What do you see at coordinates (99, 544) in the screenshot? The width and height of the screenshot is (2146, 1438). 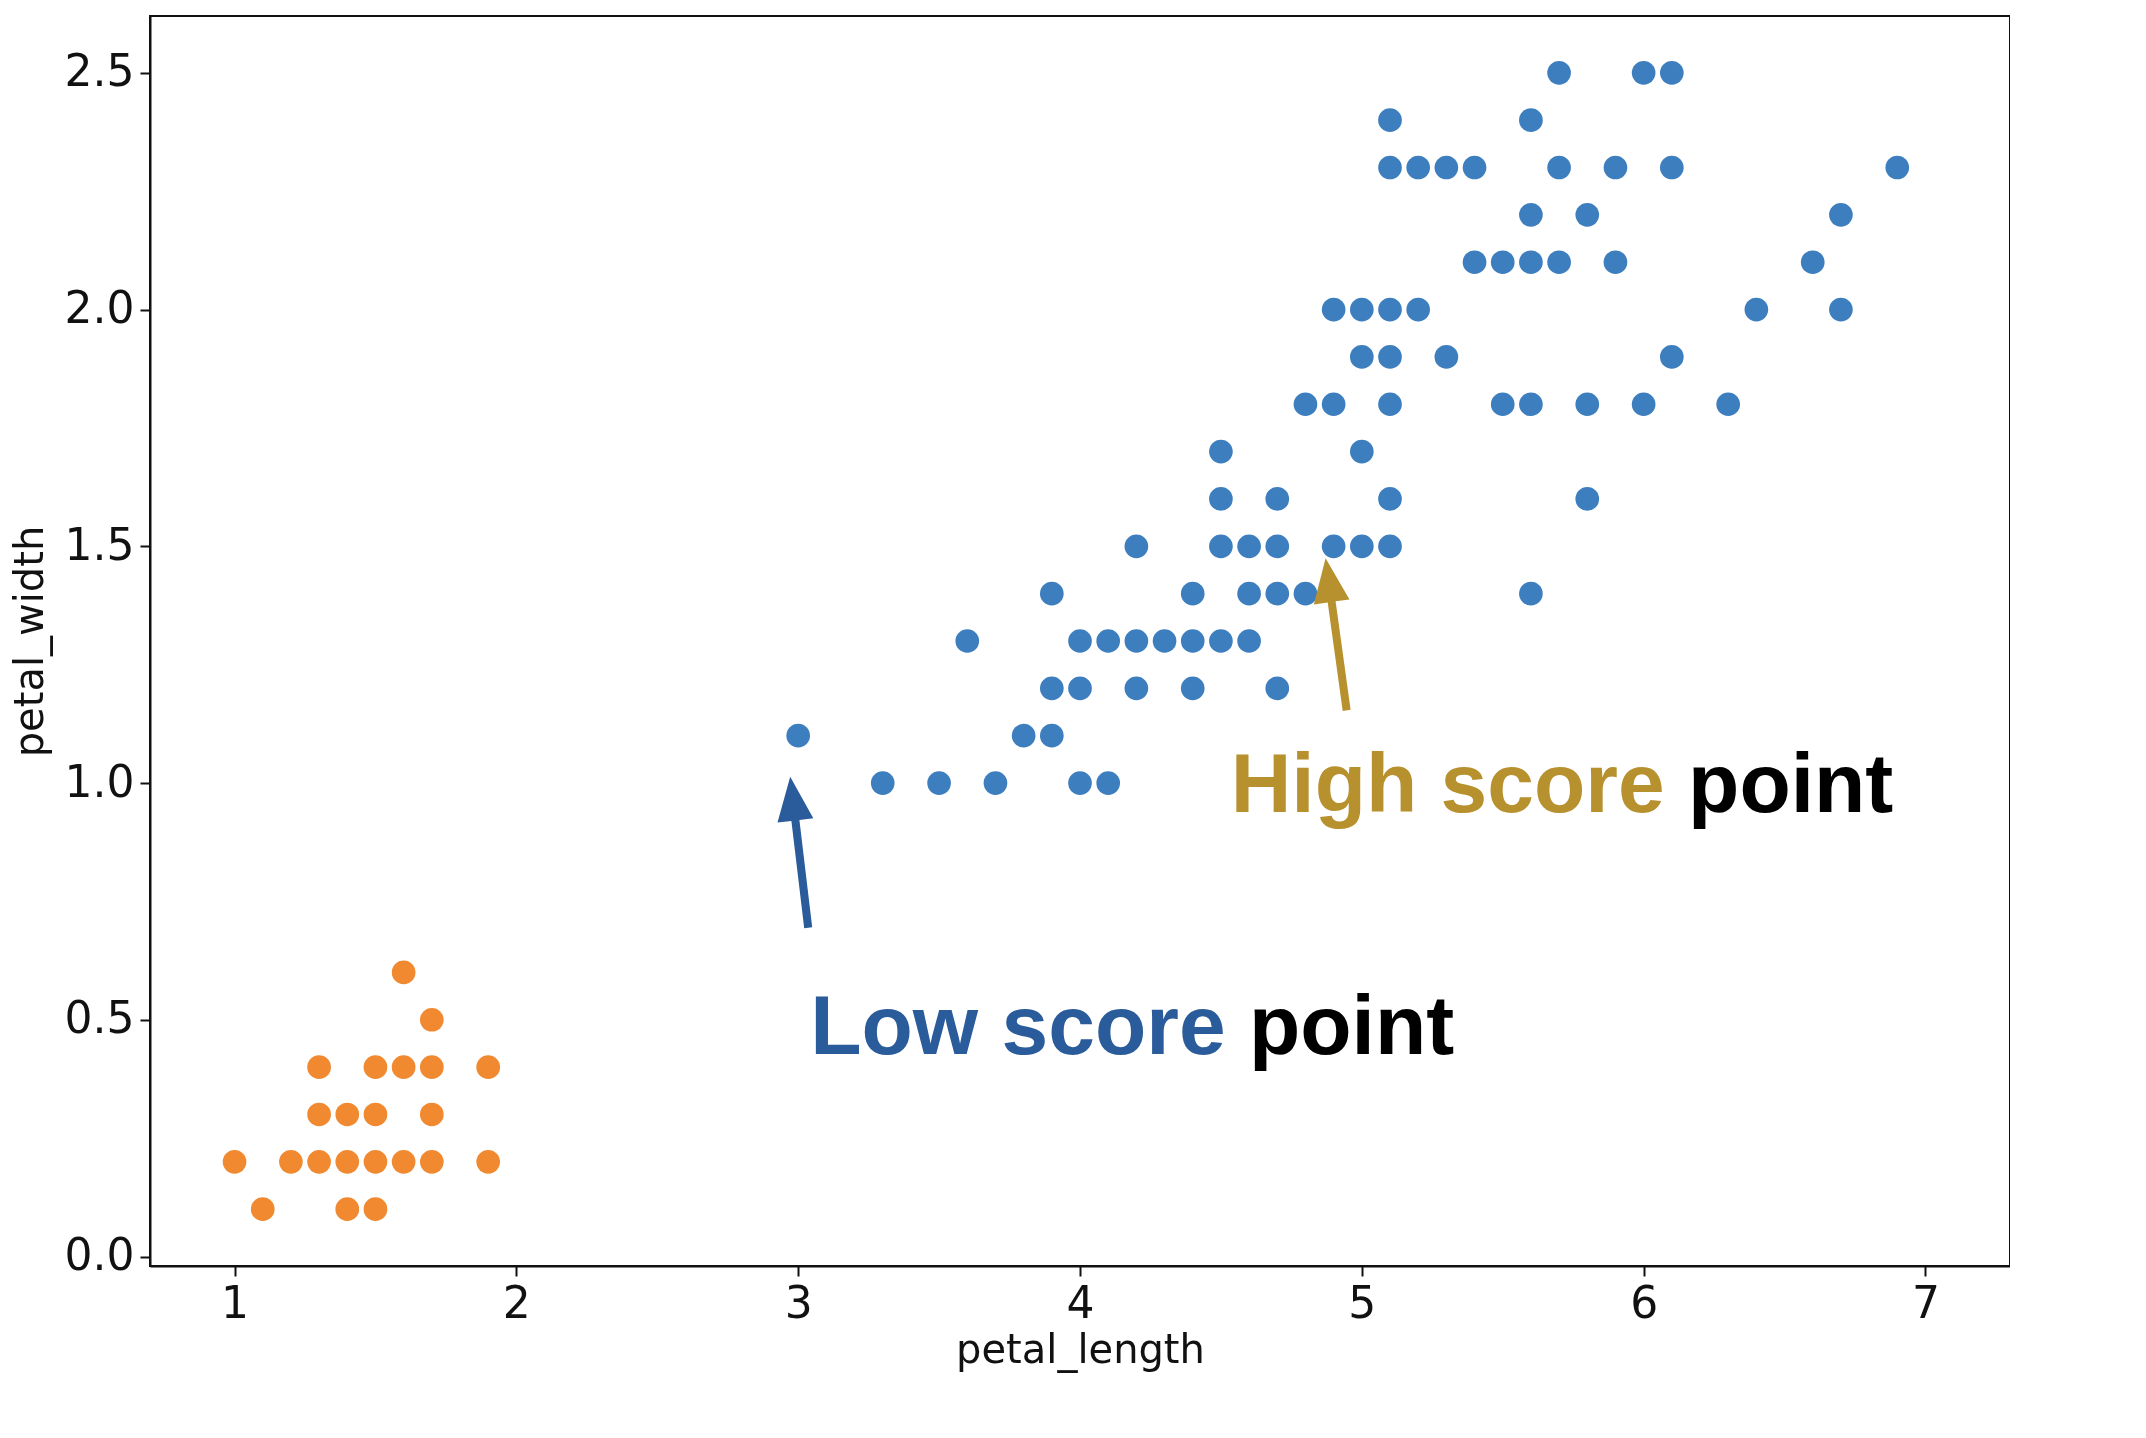 I see `y-tick-label: 1.5` at bounding box center [99, 544].